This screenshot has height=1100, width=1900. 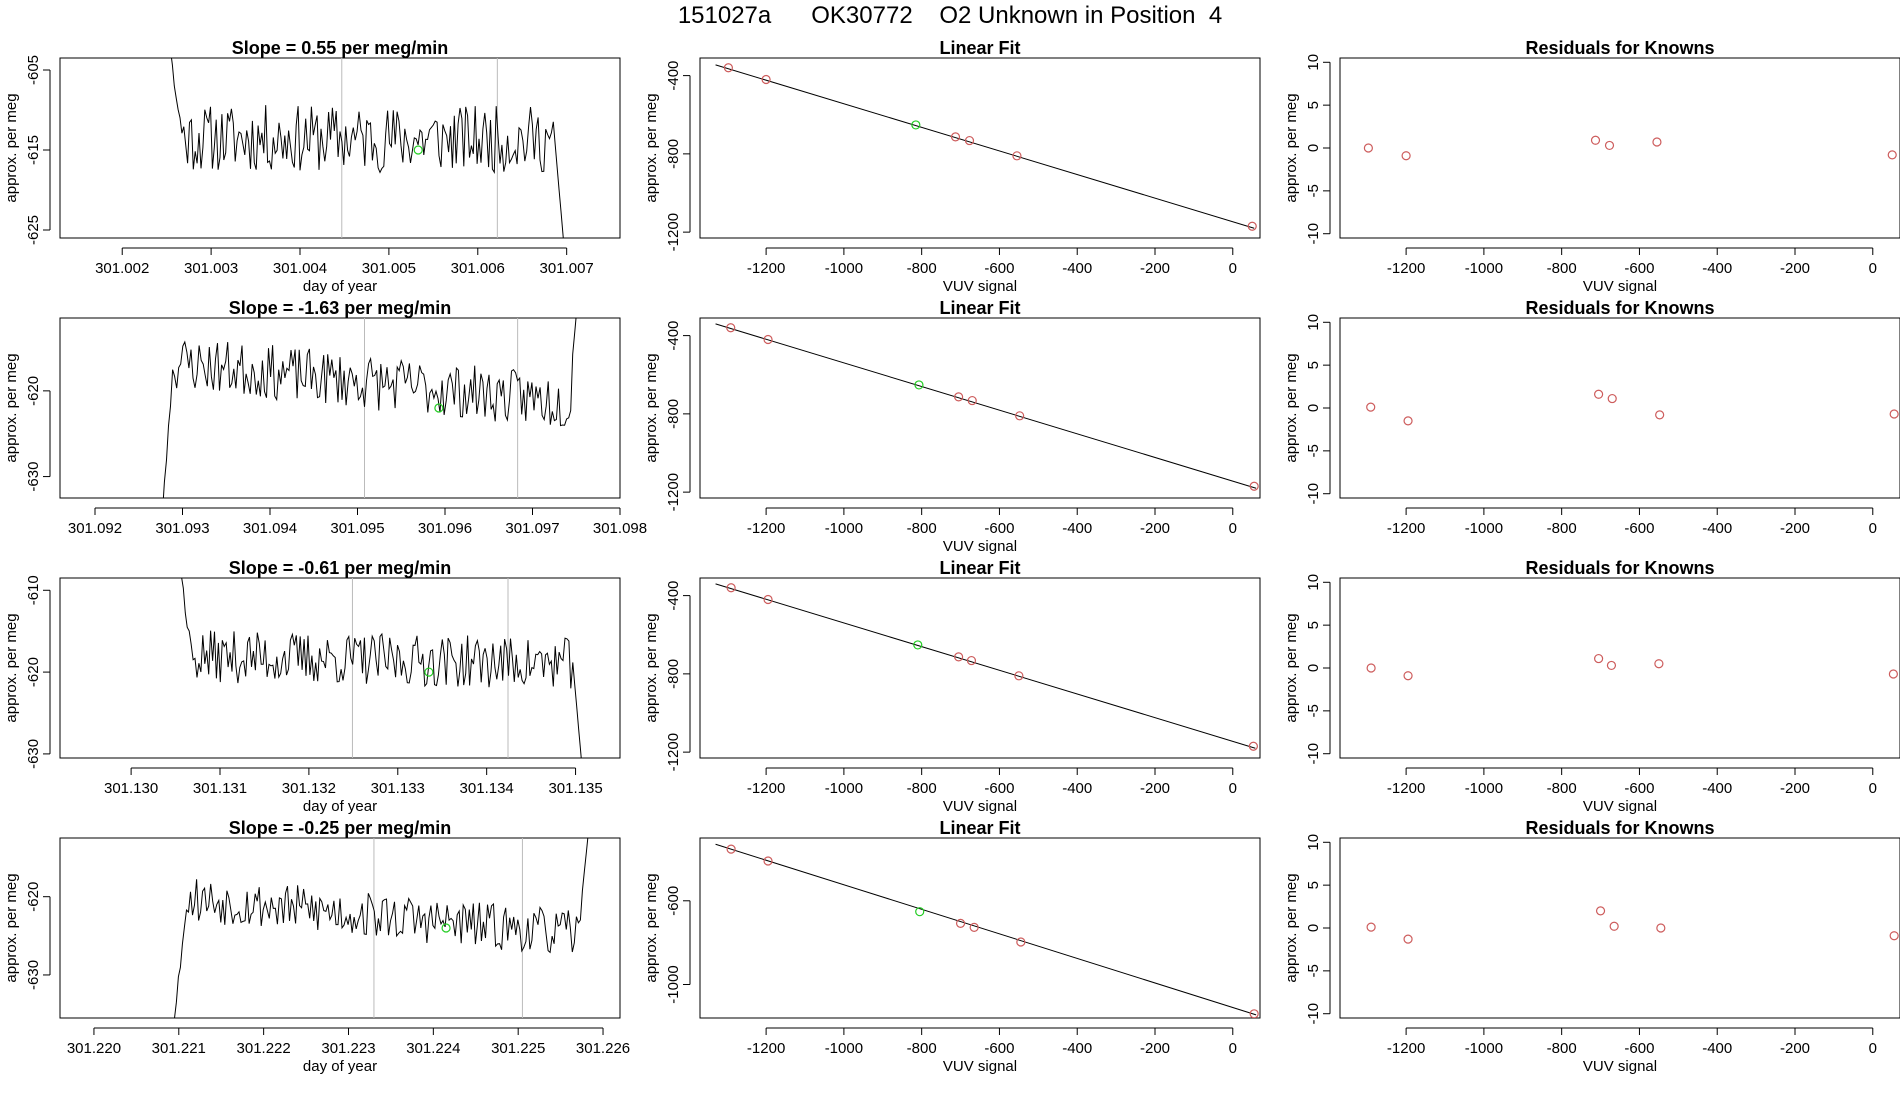 What do you see at coordinates (1406, 268) in the screenshot?
I see `x-tick-label: -1200` at bounding box center [1406, 268].